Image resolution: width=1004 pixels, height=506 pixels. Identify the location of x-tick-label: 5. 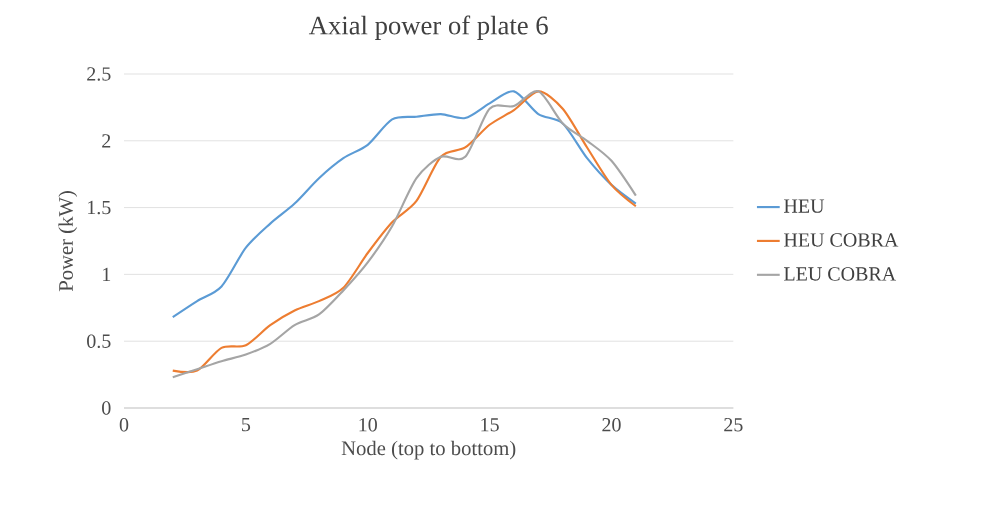
(246, 425).